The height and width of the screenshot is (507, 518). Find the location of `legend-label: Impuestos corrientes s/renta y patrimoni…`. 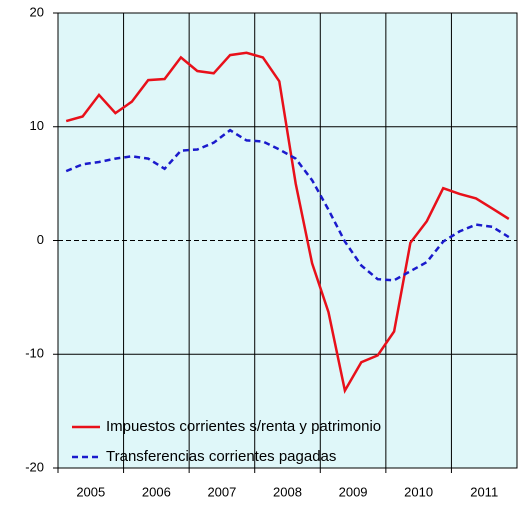

legend-label: Impuestos corrientes s/renta y patrimoni… is located at coordinates (243, 426).